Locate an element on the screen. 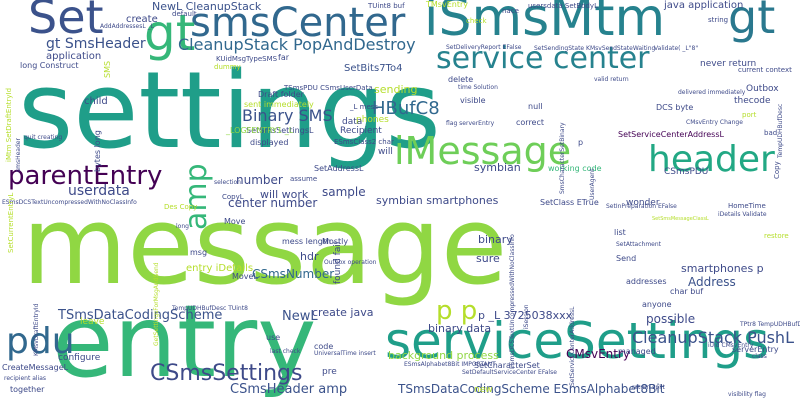  cloud-word: sample is located at coordinates (344, 192).